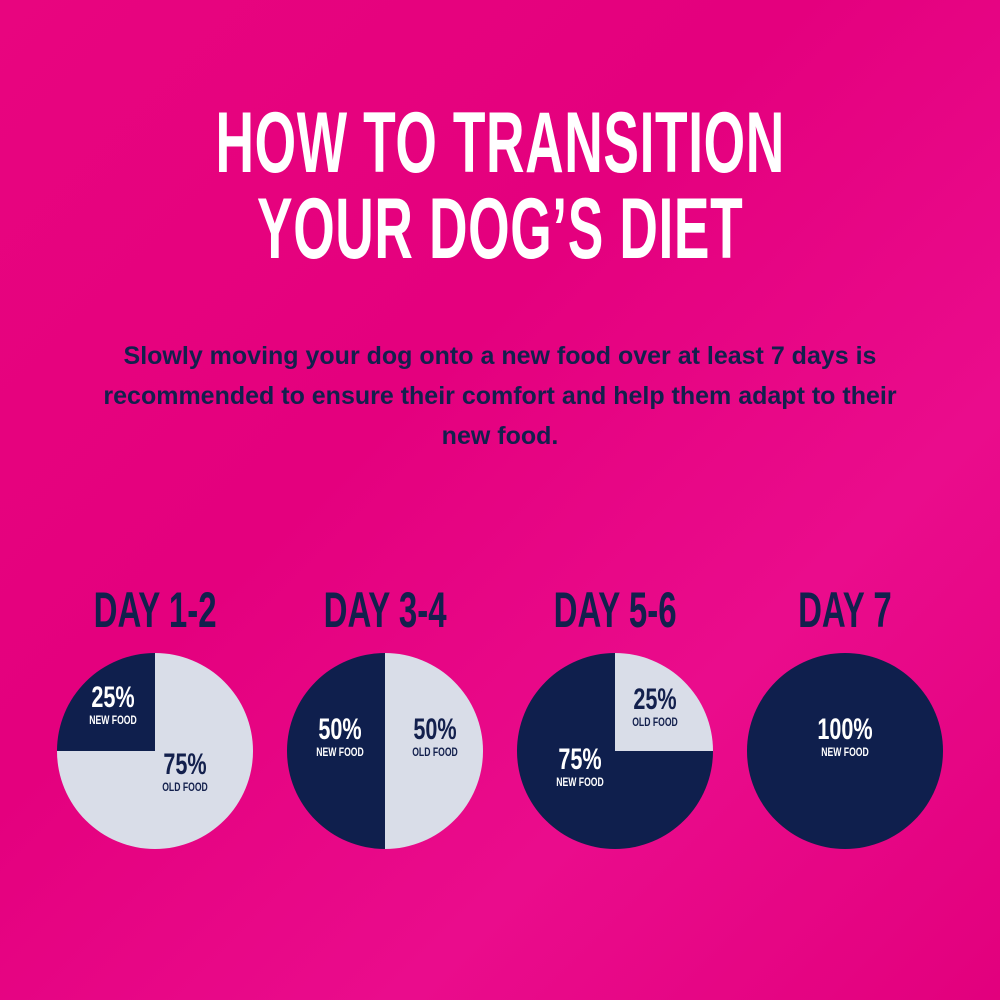  I want to click on slice-label: 25% NEW FOOD, so click(113, 704).